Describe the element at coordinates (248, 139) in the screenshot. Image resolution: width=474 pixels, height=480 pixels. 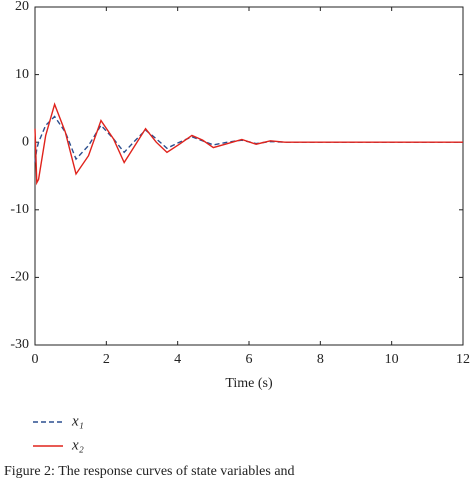
I see `series-line` at that location.